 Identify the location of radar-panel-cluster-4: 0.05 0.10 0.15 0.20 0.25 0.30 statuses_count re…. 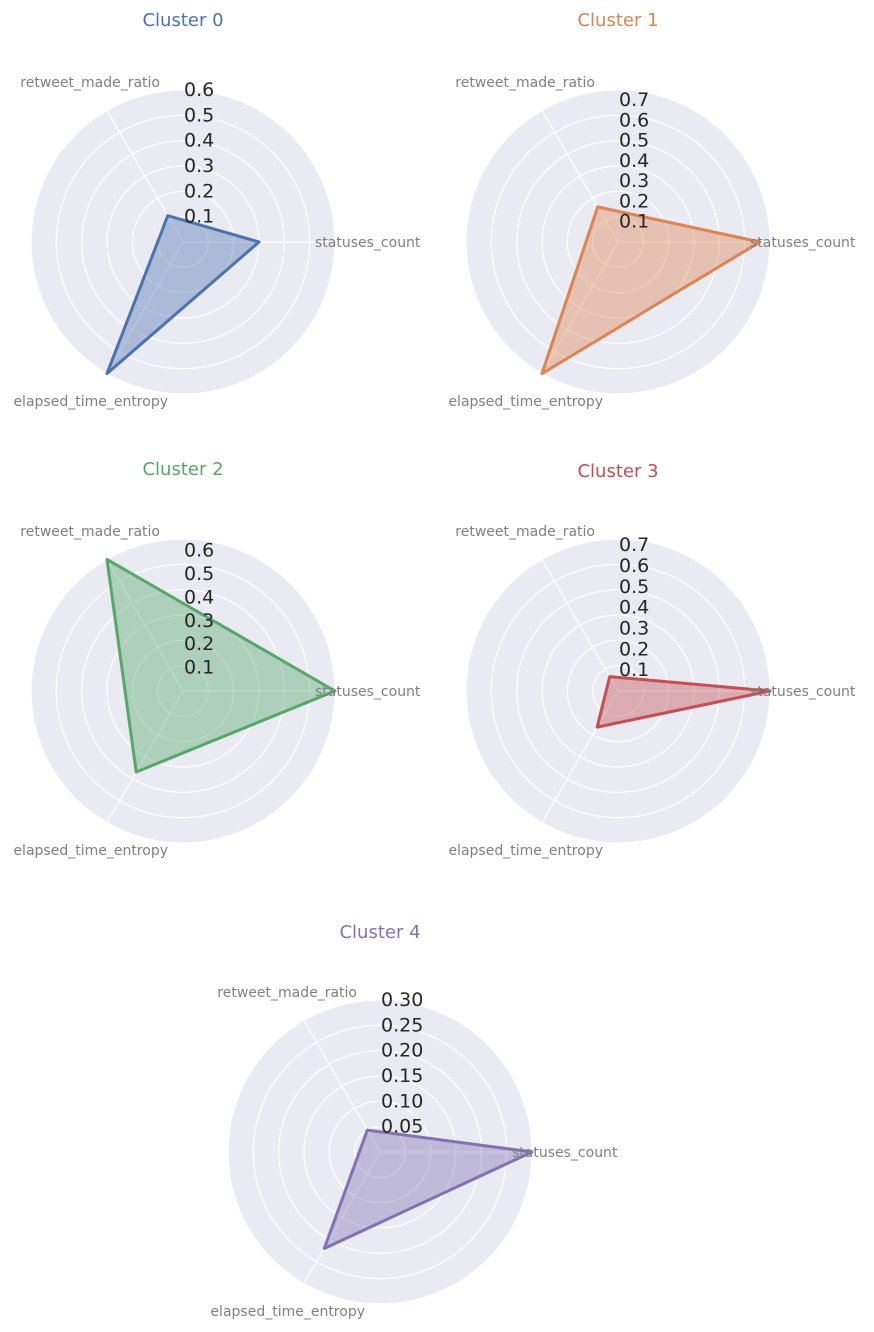
(413, 1121).